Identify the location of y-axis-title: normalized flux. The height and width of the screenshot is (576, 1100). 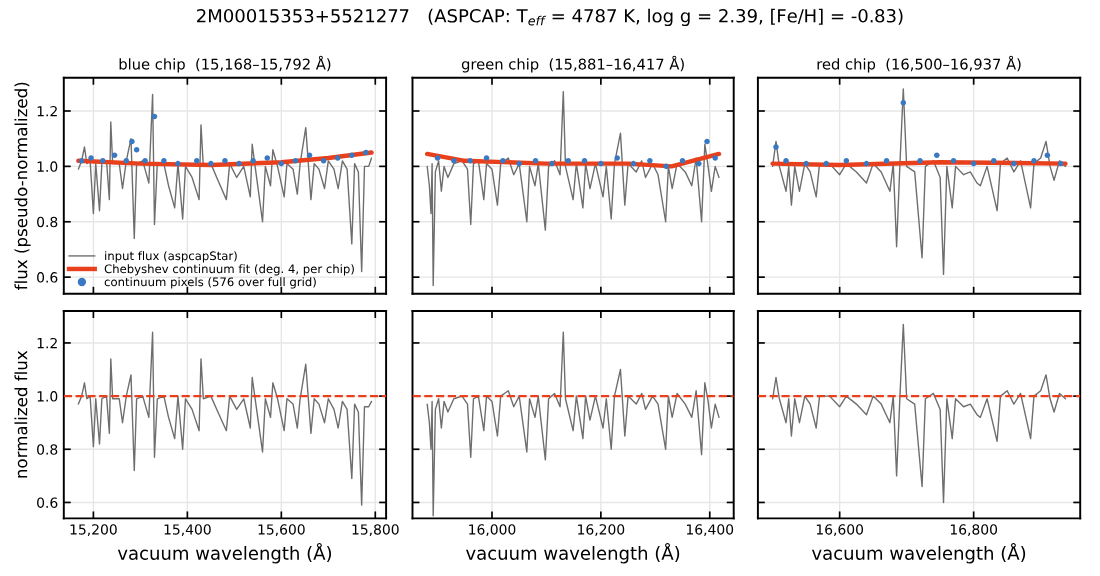
(21, 414).